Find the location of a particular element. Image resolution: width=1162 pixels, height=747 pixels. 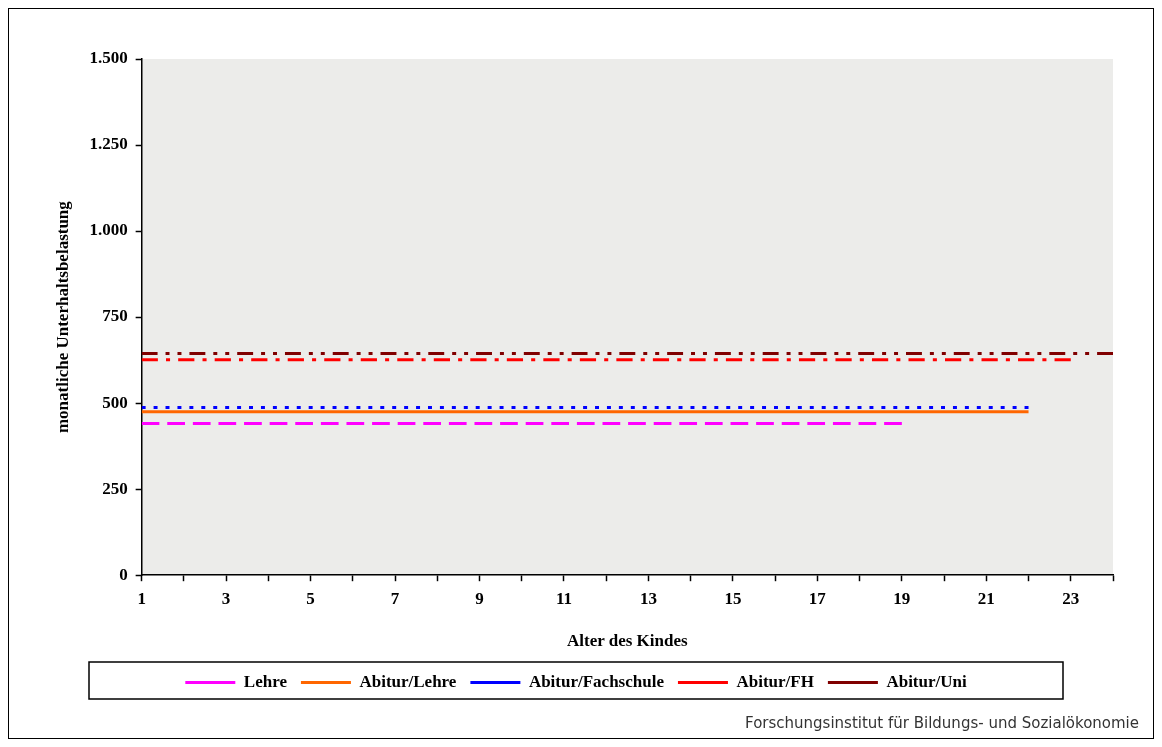

y-axis-title: monatliche Unterhaltsbelastung is located at coordinates (62, 317).